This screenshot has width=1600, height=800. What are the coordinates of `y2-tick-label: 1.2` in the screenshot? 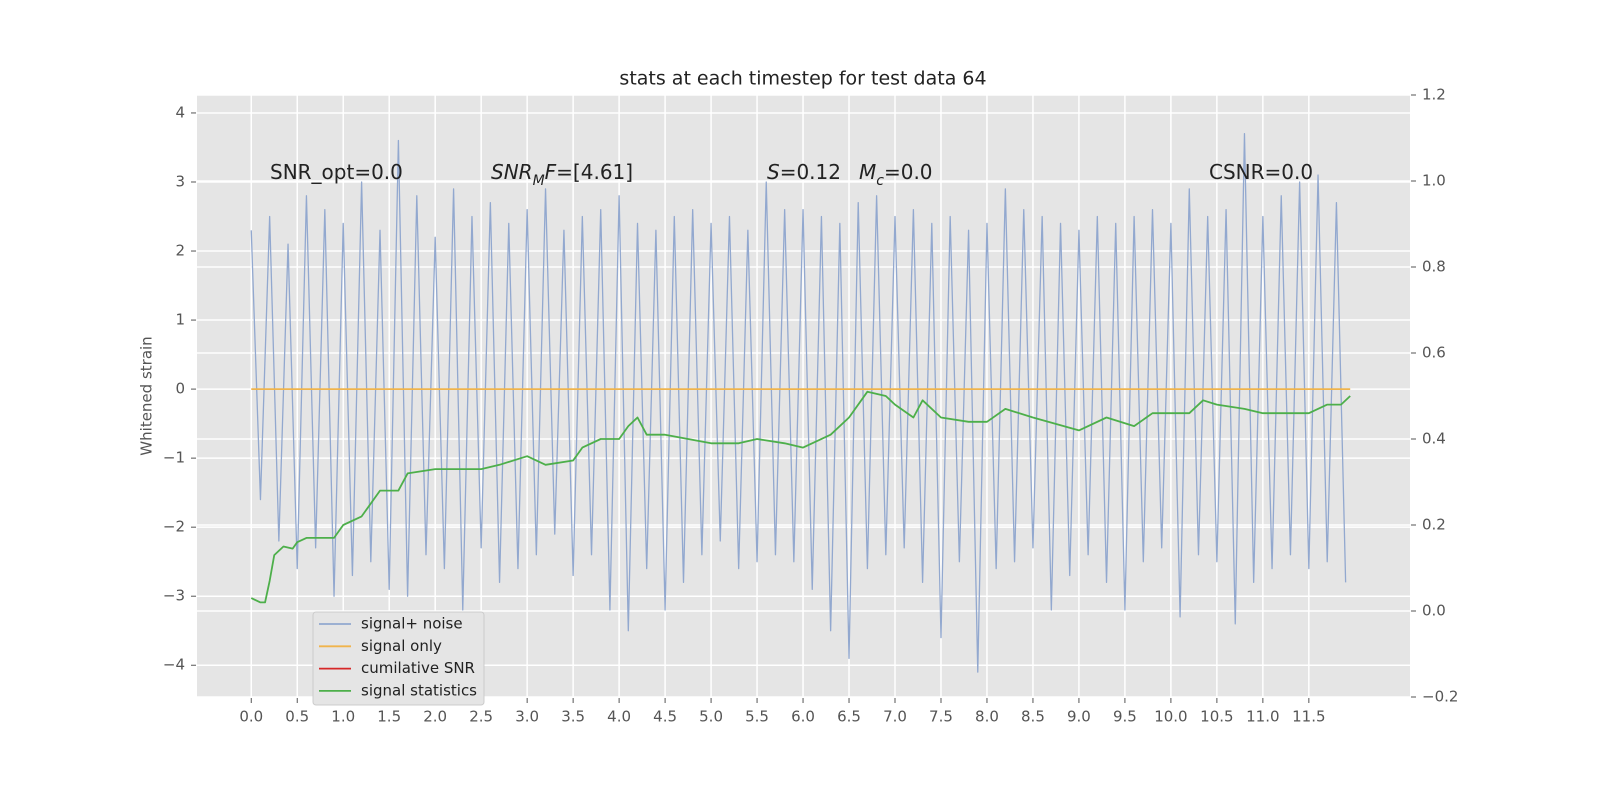 It's located at (1434, 95).